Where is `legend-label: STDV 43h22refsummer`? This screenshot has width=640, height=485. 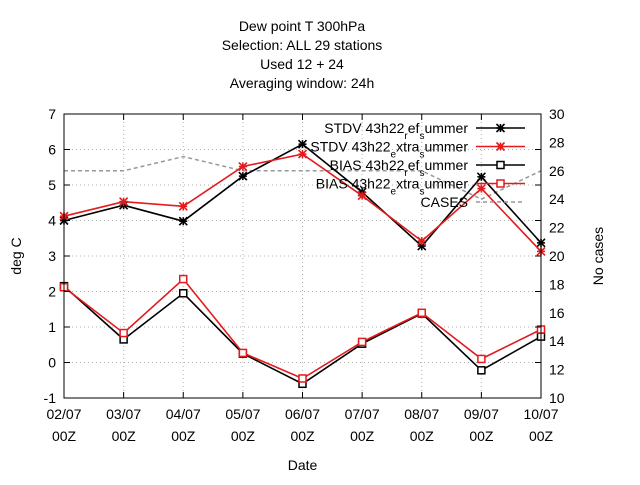
legend-label: STDV 43h22refsummer is located at coordinates (396, 131).